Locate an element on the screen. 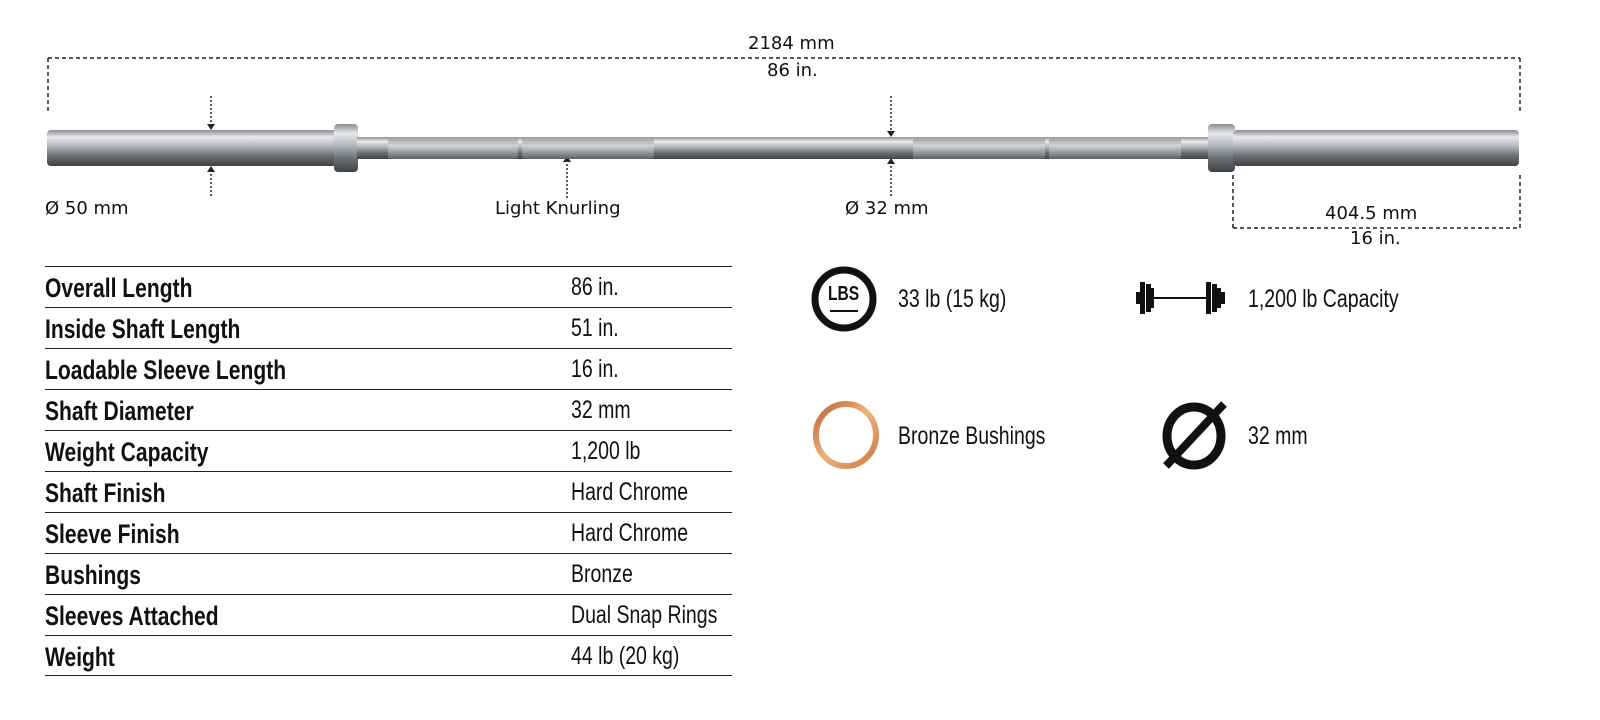 The image size is (1600, 720). weight-feature-text: 33 lb (15 kg) is located at coordinates (952, 299).